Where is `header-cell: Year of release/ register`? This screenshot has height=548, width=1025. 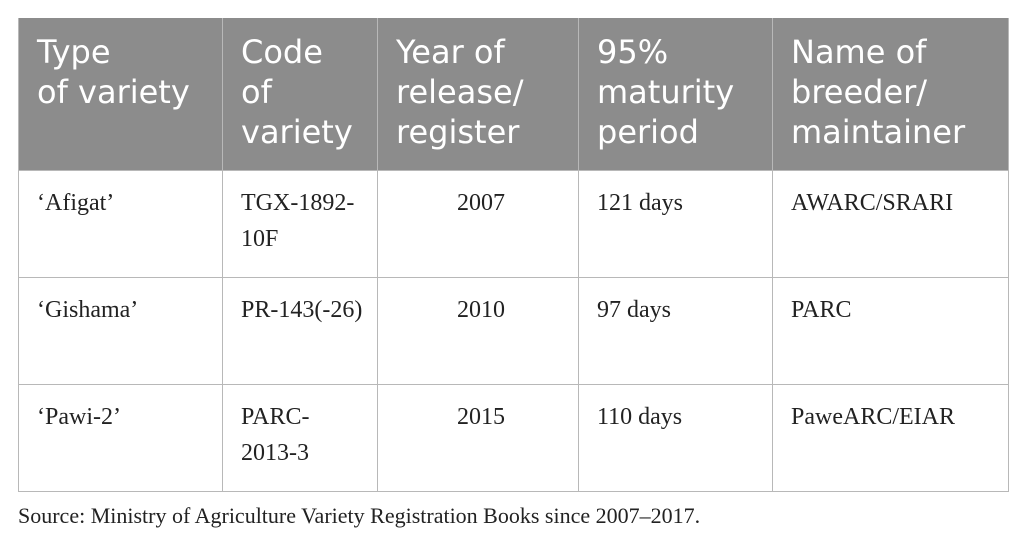 header-cell: Year of release/ register is located at coordinates (478, 94).